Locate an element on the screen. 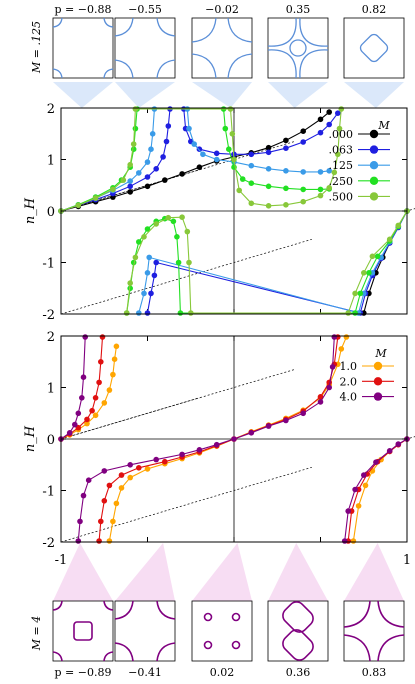 The height and width of the screenshot is (684, 415). bottom-inset-wedges is located at coordinates (228, 572).